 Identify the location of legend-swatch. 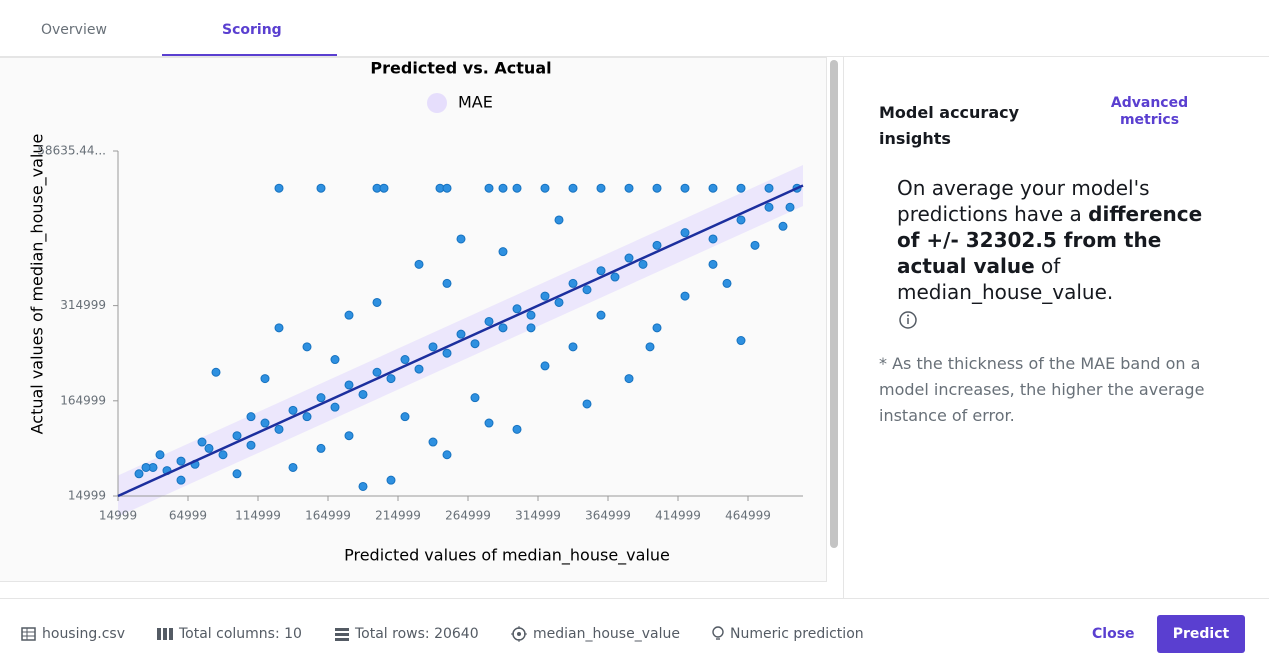
(437, 103).